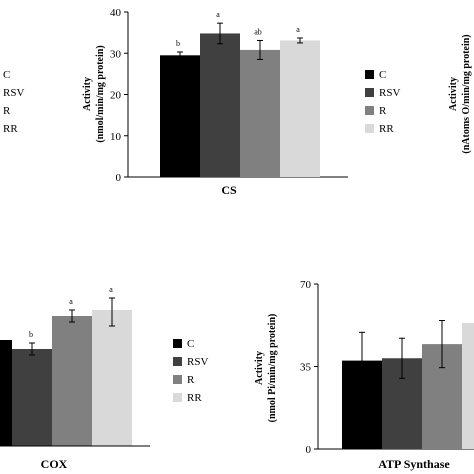 Image resolution: width=474 pixels, height=474 pixels. I want to click on cs-significance-label: ab, so click(258, 31).